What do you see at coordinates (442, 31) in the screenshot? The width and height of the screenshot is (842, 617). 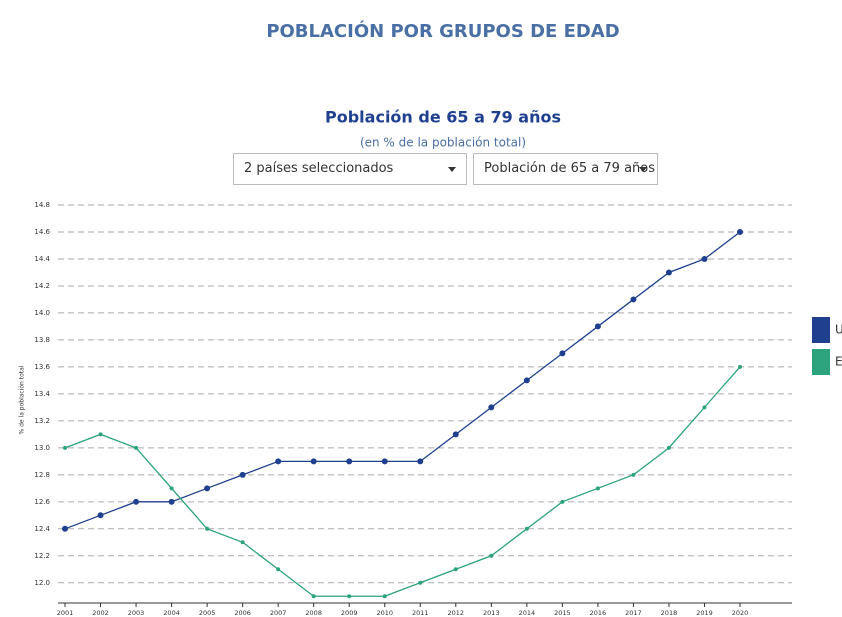 I see `page-title: POBLACIÓN POR GRUPOS DE EDAD` at bounding box center [442, 31].